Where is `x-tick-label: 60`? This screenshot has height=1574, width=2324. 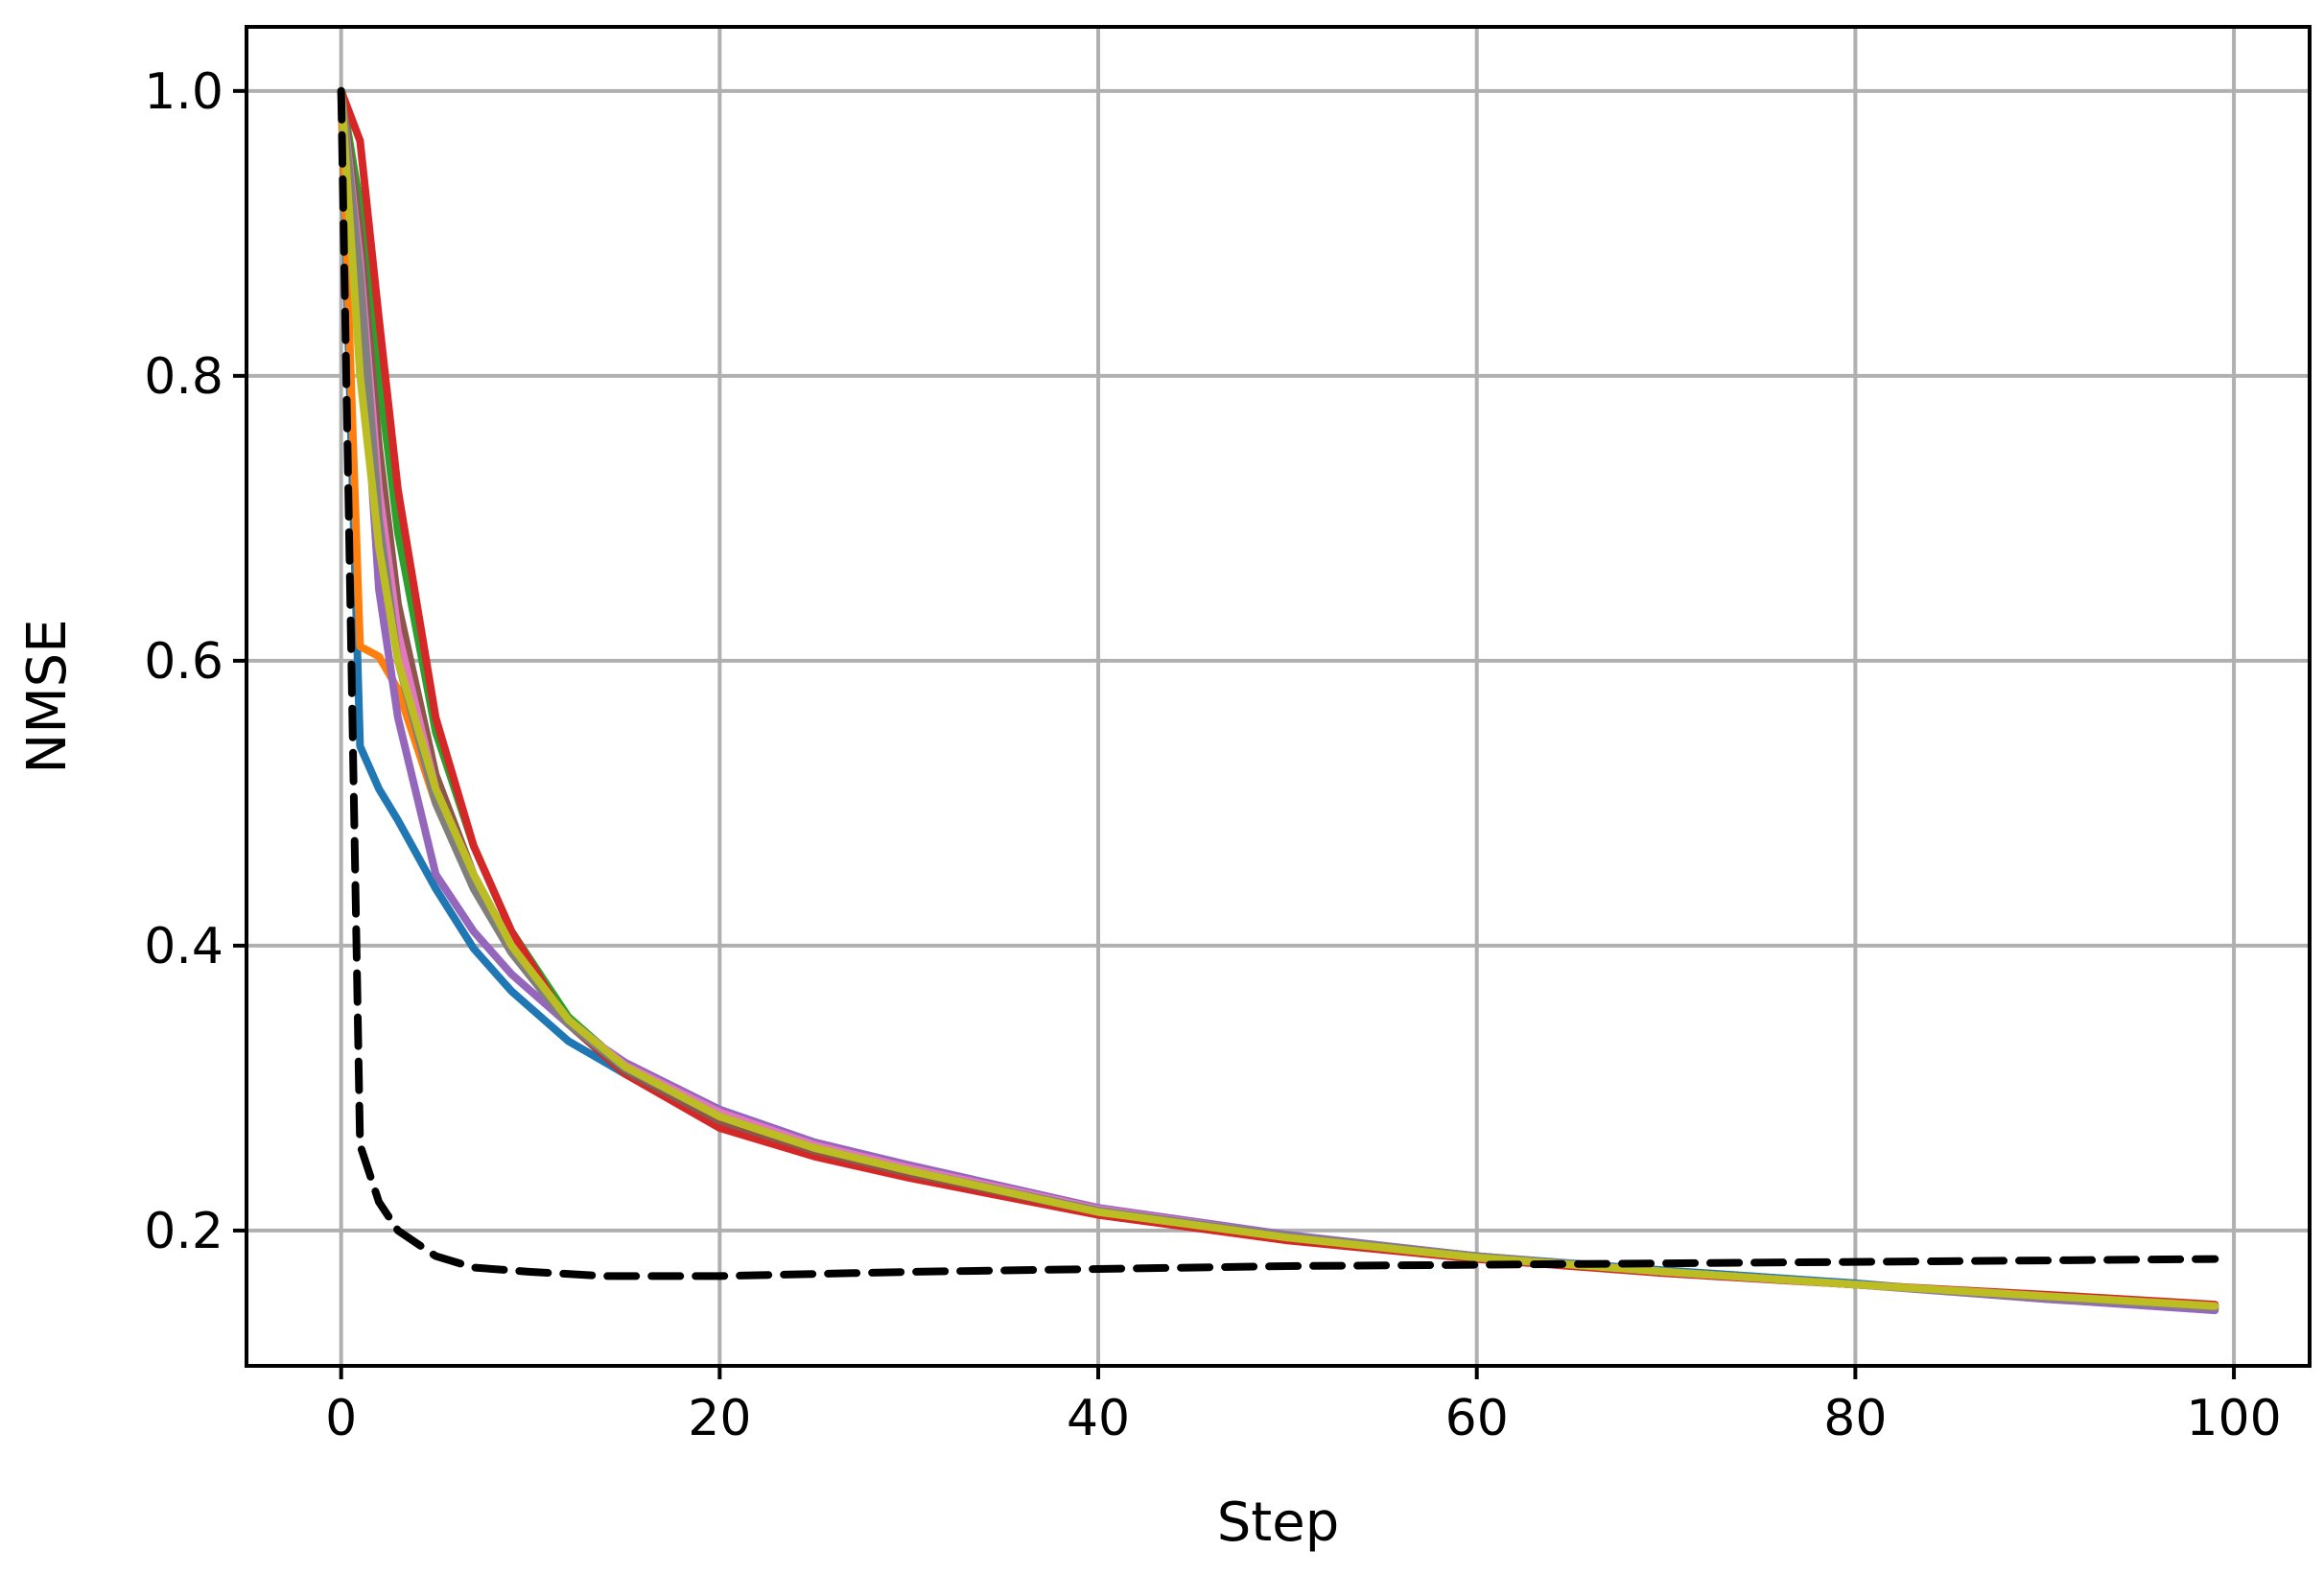
x-tick-label: 60 is located at coordinates (1477, 1419).